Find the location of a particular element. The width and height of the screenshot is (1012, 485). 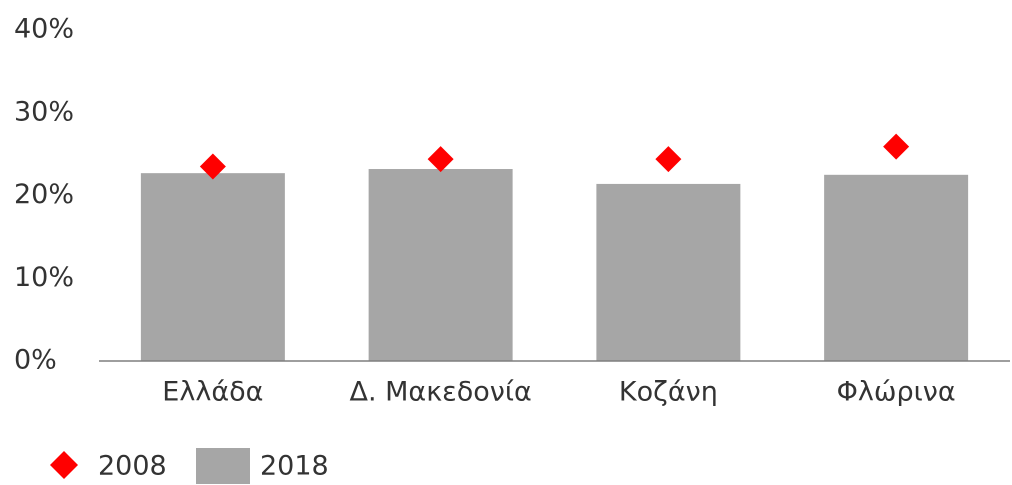

y-tick-label: 10% is located at coordinates (44, 277).